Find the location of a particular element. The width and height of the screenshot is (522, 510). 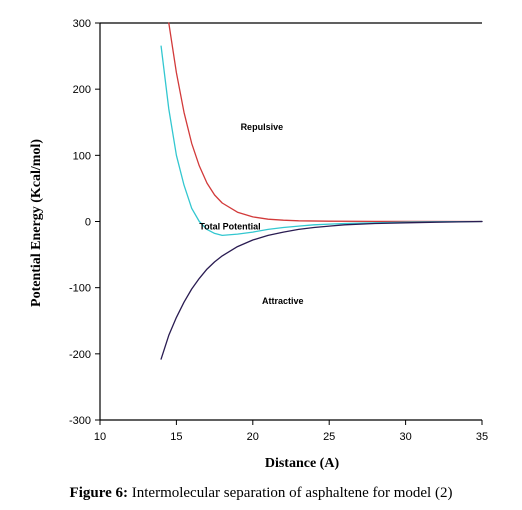

x-tick-label: 10 is located at coordinates (100, 437).